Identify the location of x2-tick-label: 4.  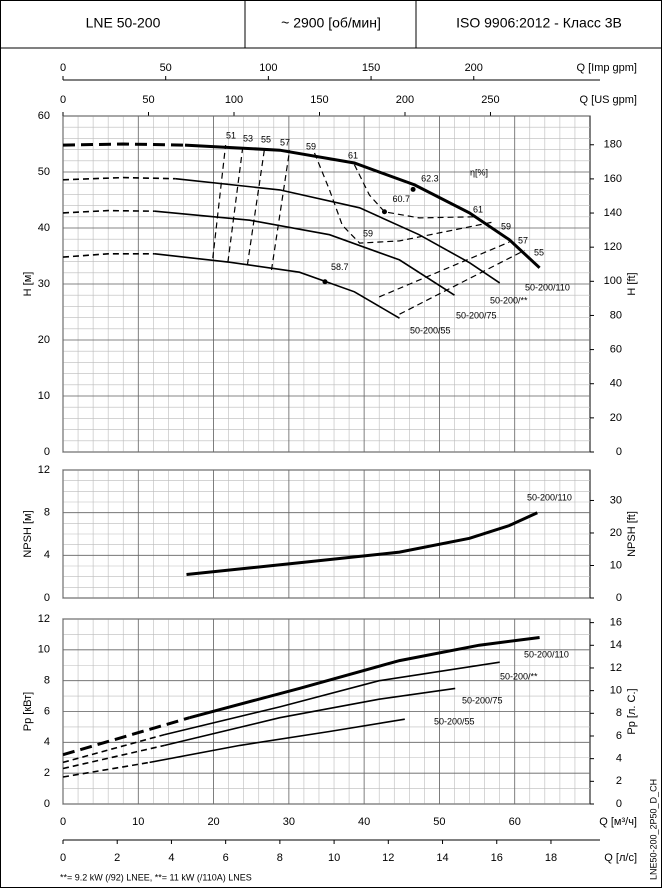
(171, 858).